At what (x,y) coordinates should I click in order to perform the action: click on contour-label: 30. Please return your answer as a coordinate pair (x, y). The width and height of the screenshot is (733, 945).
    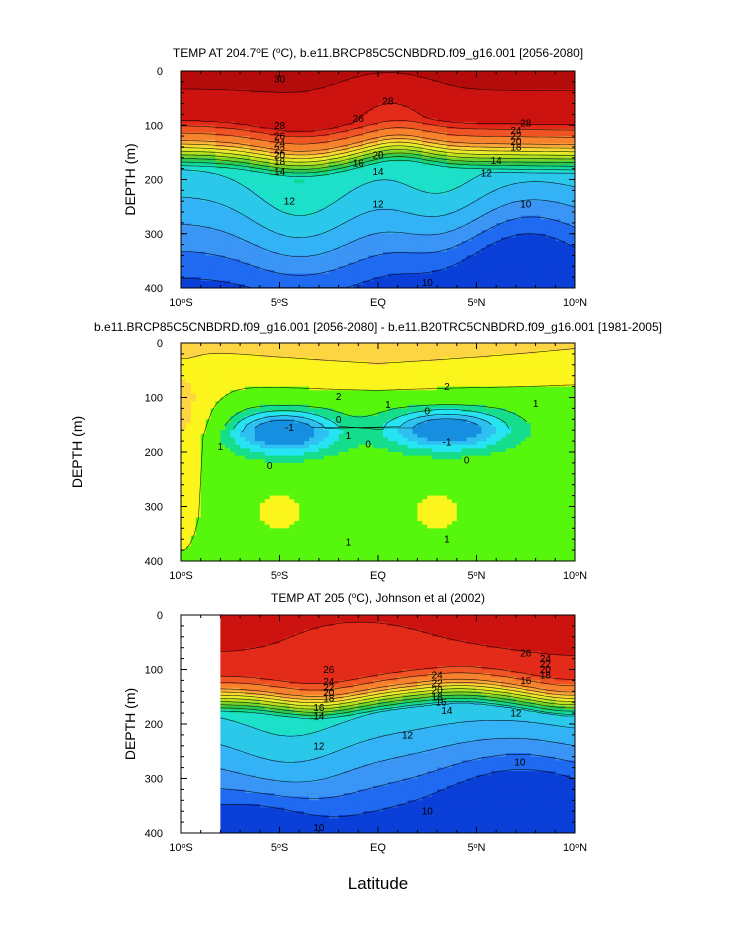
    Looking at the image, I should click on (280, 80).